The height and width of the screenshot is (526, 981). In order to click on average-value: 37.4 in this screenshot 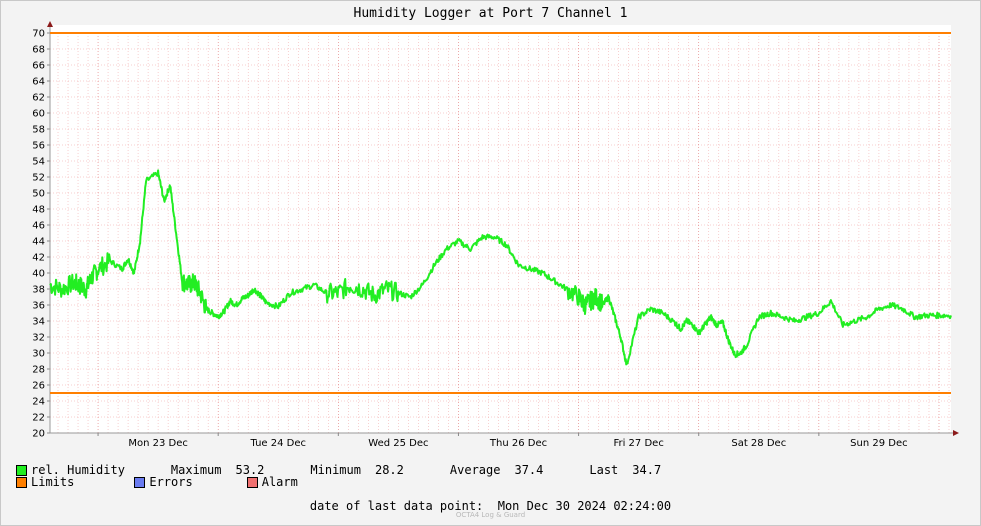, I will do `click(529, 470)`.